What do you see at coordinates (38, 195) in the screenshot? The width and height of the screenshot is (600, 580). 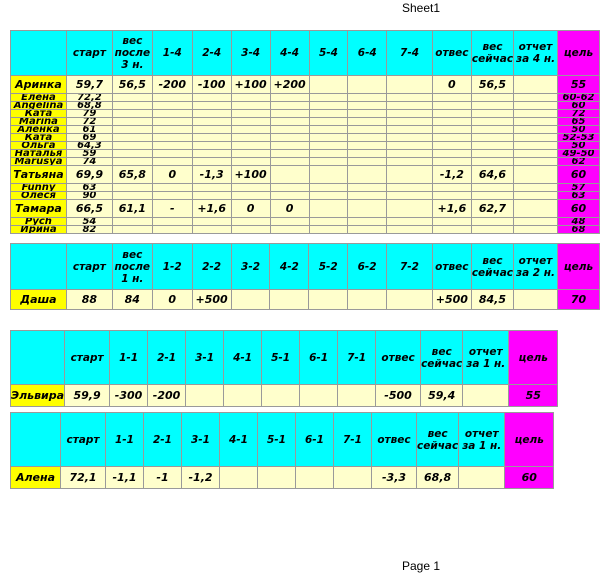 I see `row-name-cell: Олеся` at bounding box center [38, 195].